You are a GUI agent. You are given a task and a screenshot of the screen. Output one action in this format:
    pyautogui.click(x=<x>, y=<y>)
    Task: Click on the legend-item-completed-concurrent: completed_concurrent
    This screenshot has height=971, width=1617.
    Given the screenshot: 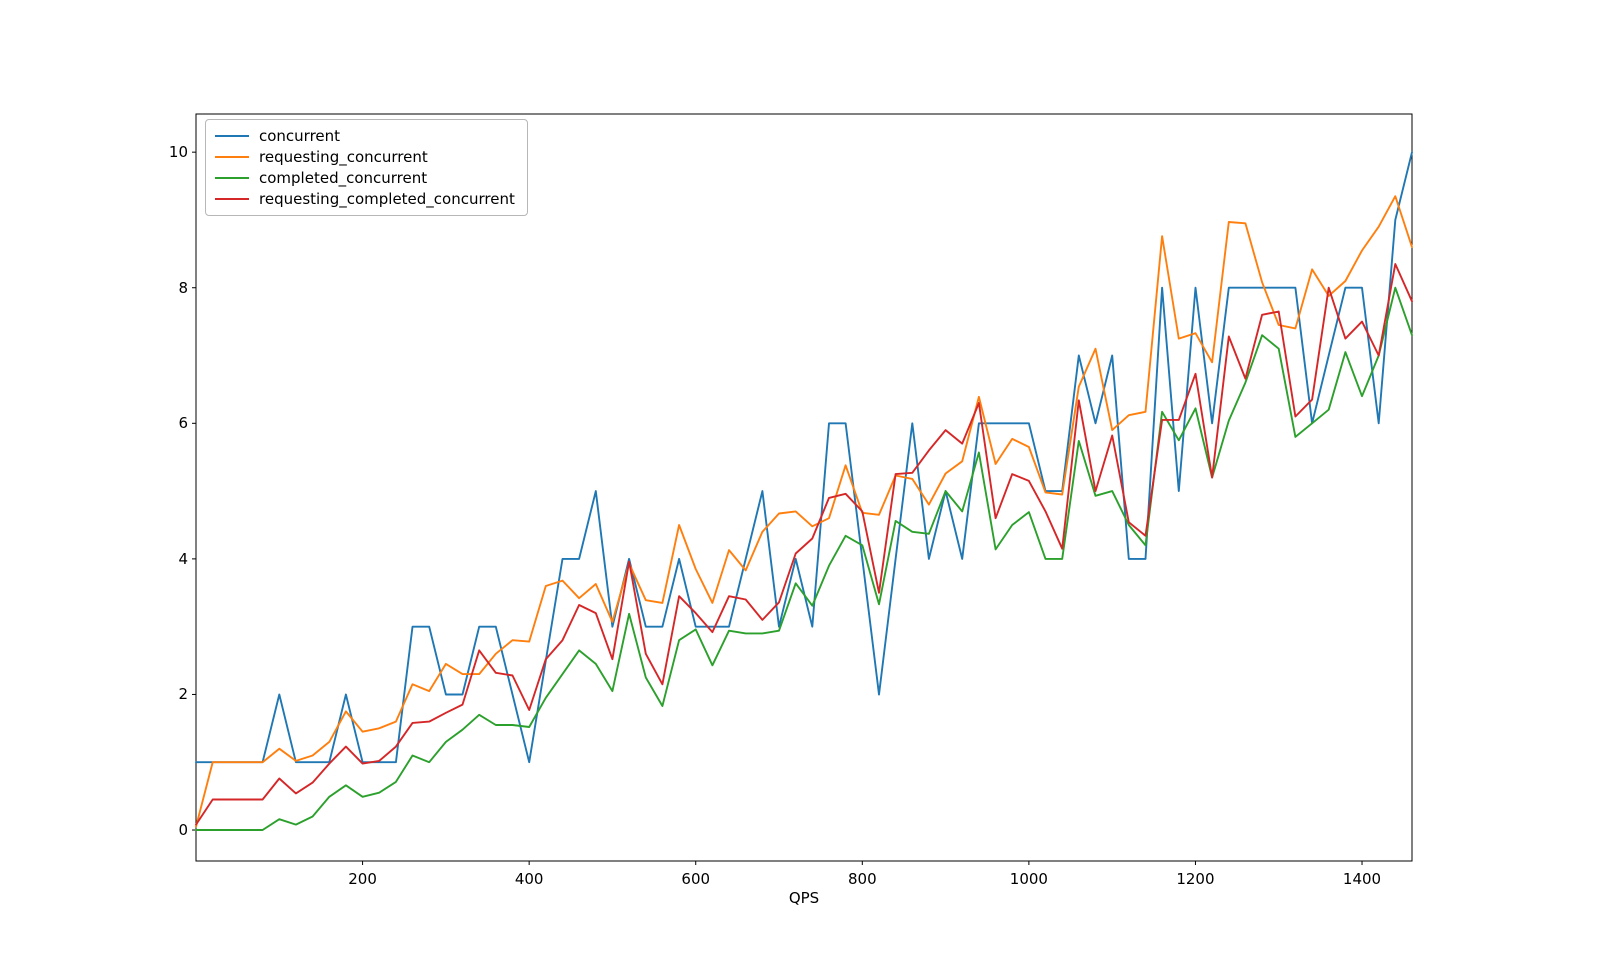 What is the action you would take?
    pyautogui.click(x=365, y=178)
    